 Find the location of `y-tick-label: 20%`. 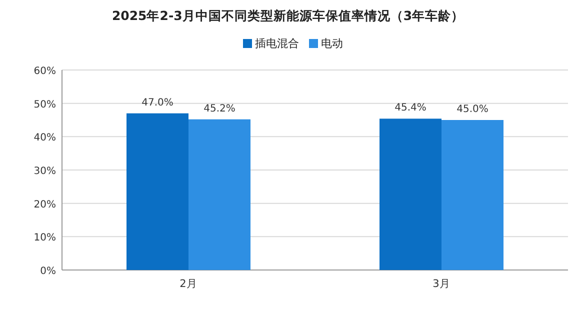

y-tick-label: 20% is located at coordinates (45, 204).